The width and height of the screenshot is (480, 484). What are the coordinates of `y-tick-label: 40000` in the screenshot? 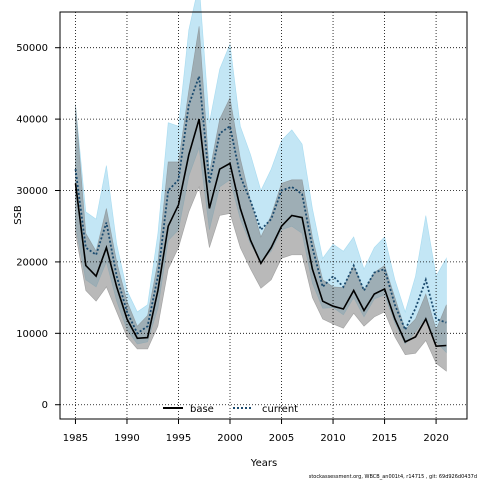 It's located at (32, 120).